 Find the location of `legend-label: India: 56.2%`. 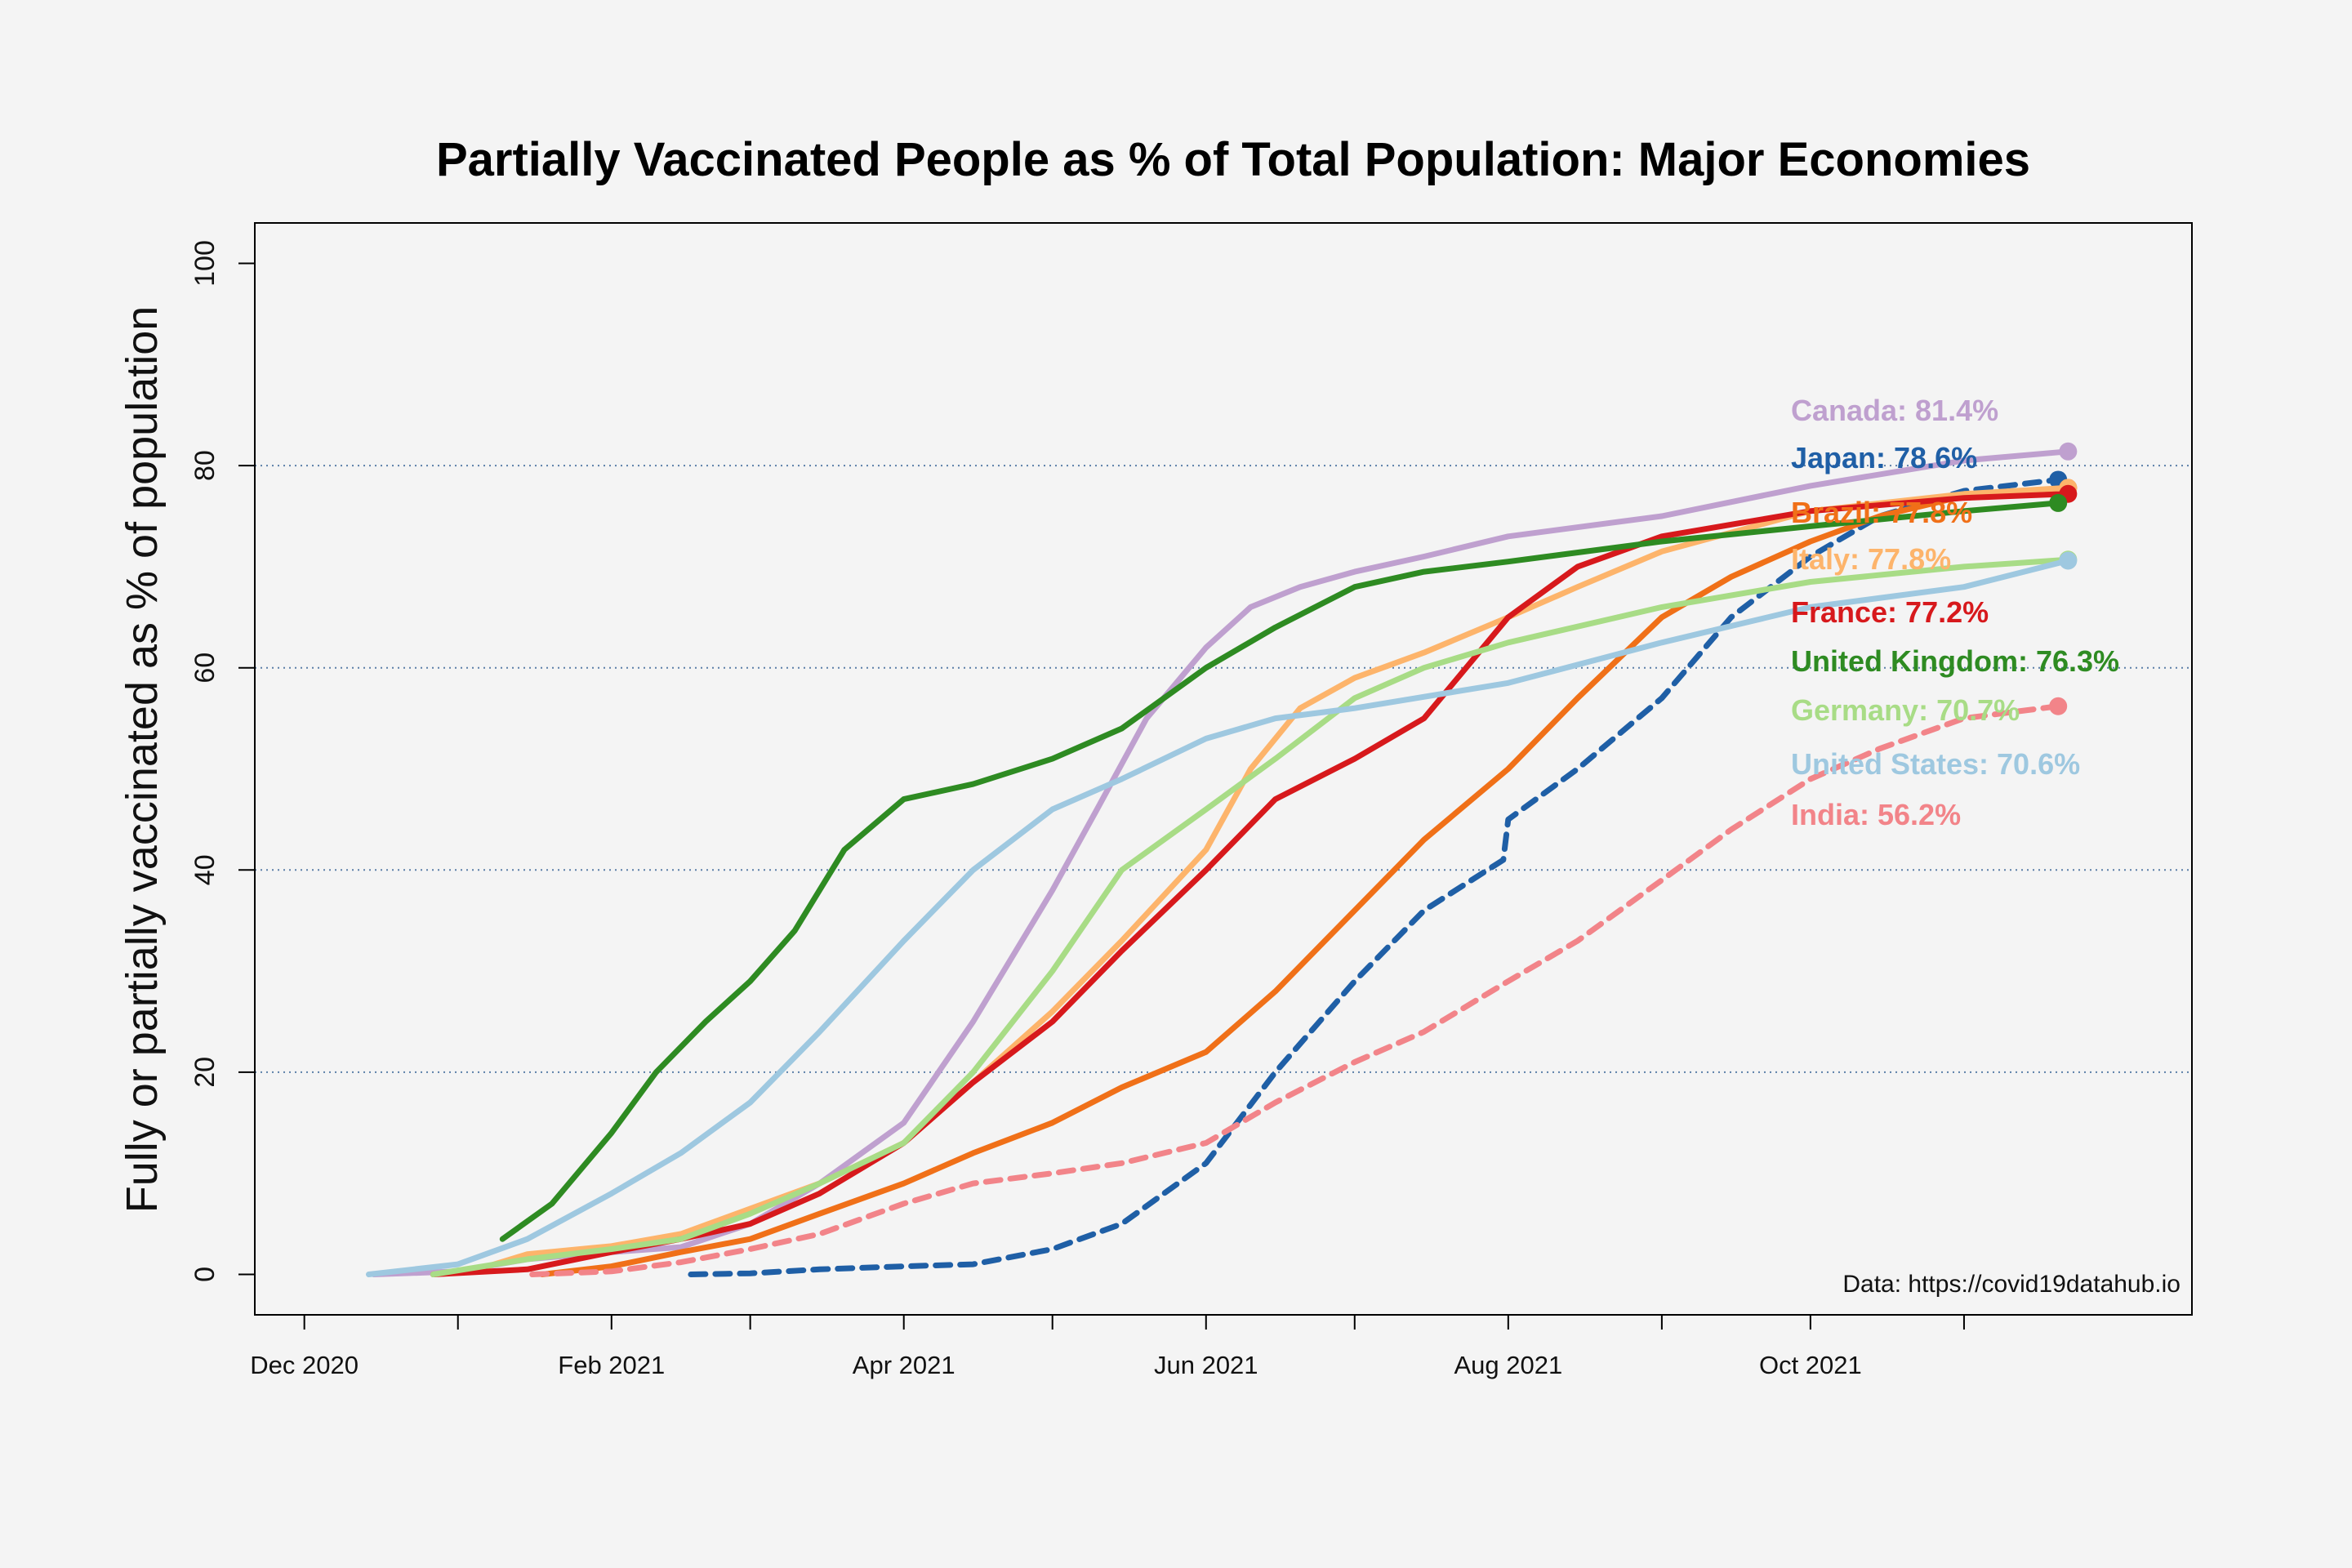

legend-label: India: 56.2% is located at coordinates (1876, 814).